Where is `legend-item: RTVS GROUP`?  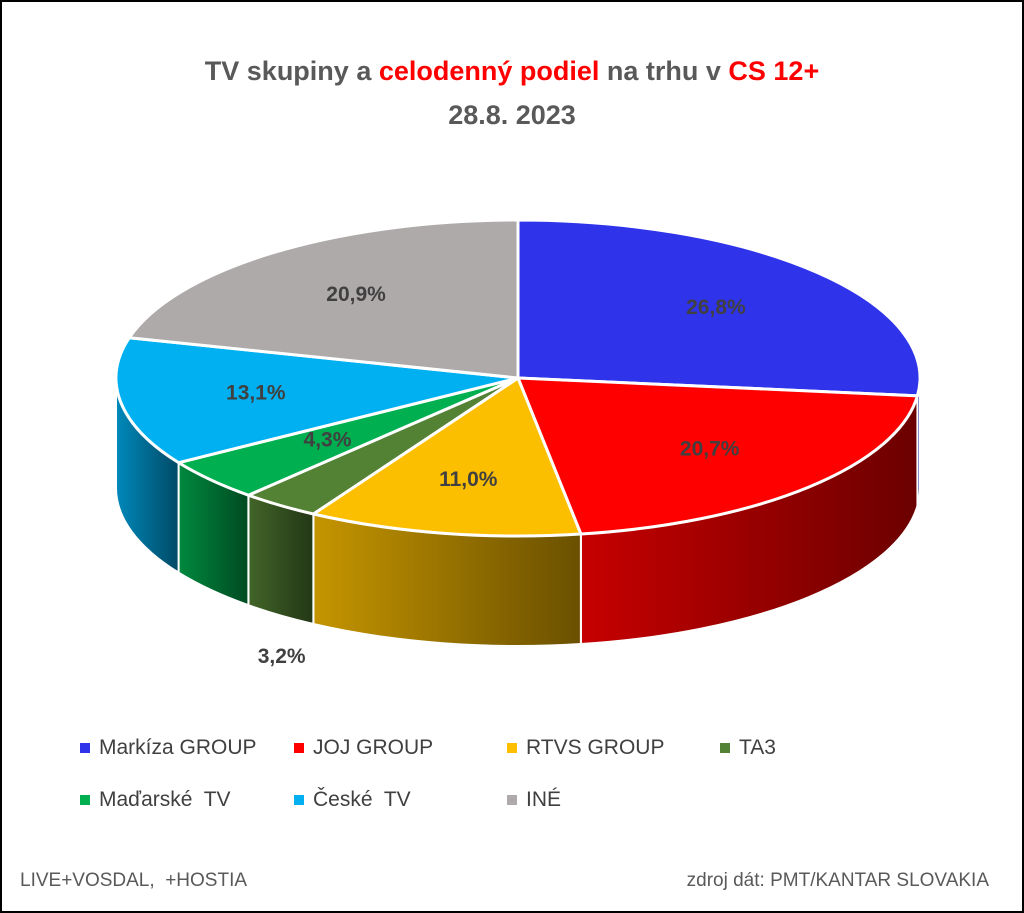 legend-item: RTVS GROUP is located at coordinates (585, 748).